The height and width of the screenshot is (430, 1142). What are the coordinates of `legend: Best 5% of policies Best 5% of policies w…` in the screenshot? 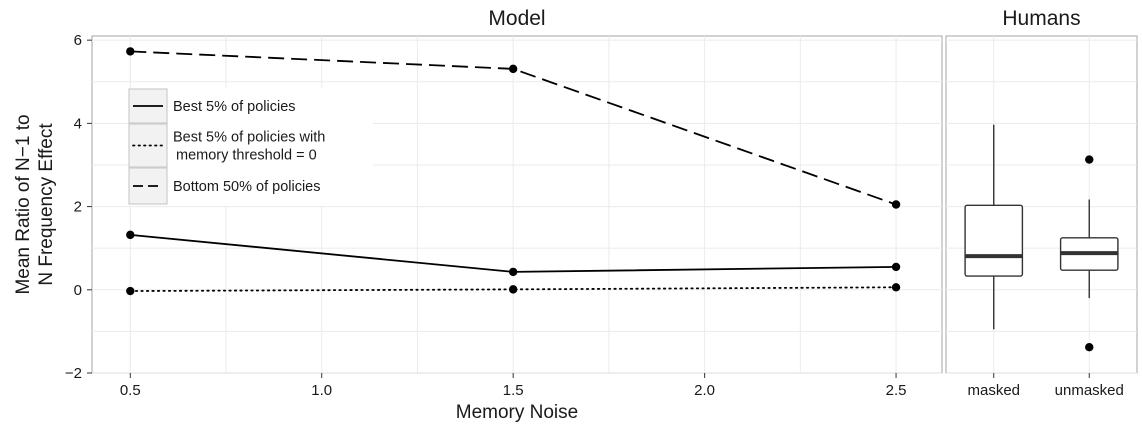 It's located at (250, 147).